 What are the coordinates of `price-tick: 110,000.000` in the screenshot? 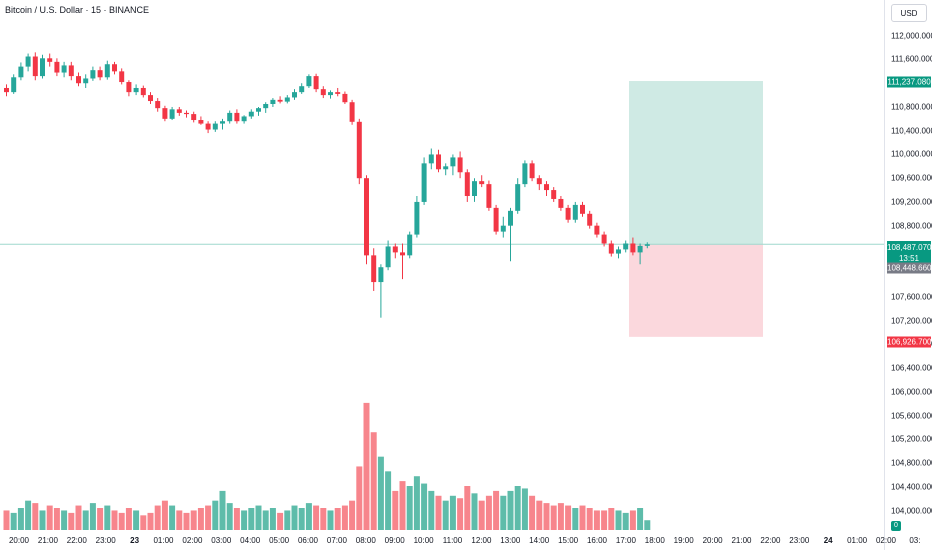 It's located at (911, 154).